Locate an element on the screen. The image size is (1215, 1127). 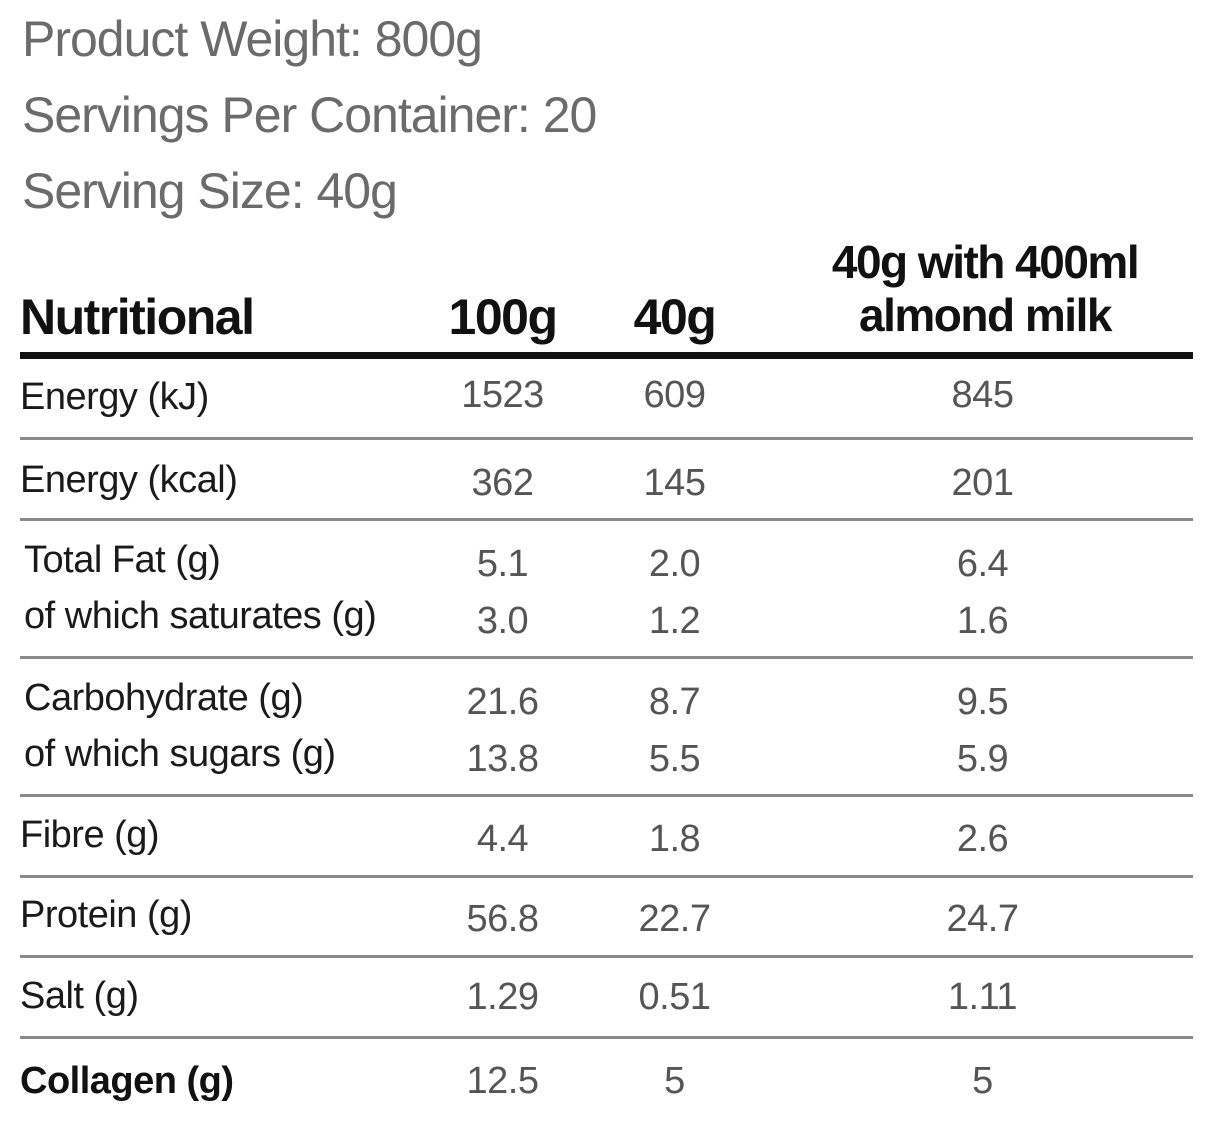
carbohydrate-40g: 8.7 is located at coordinates (674, 702).